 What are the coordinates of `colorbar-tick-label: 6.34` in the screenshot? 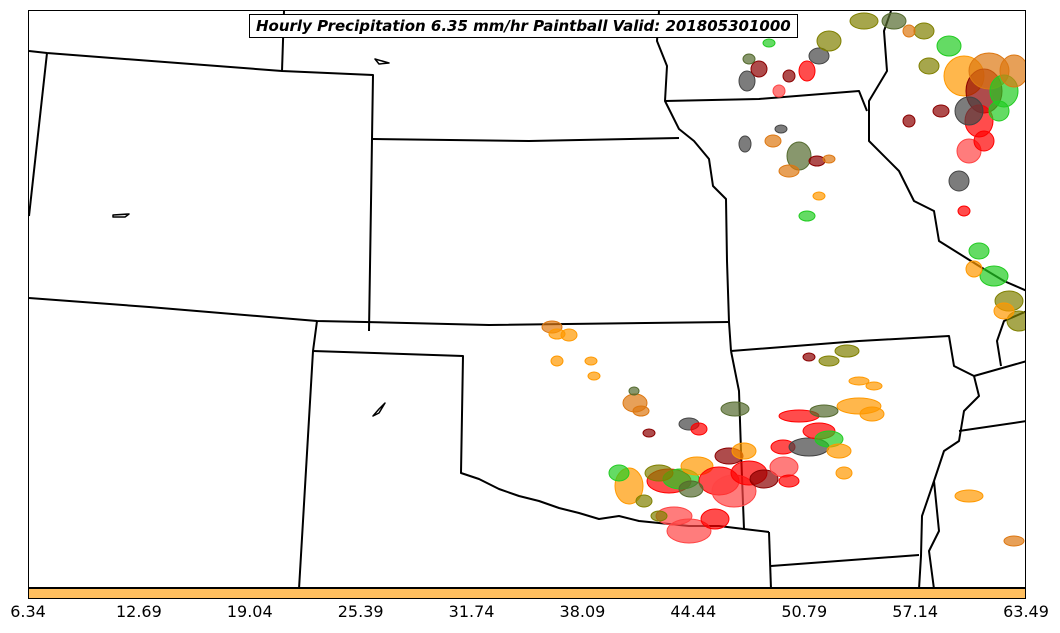 It's located at (28, 611).